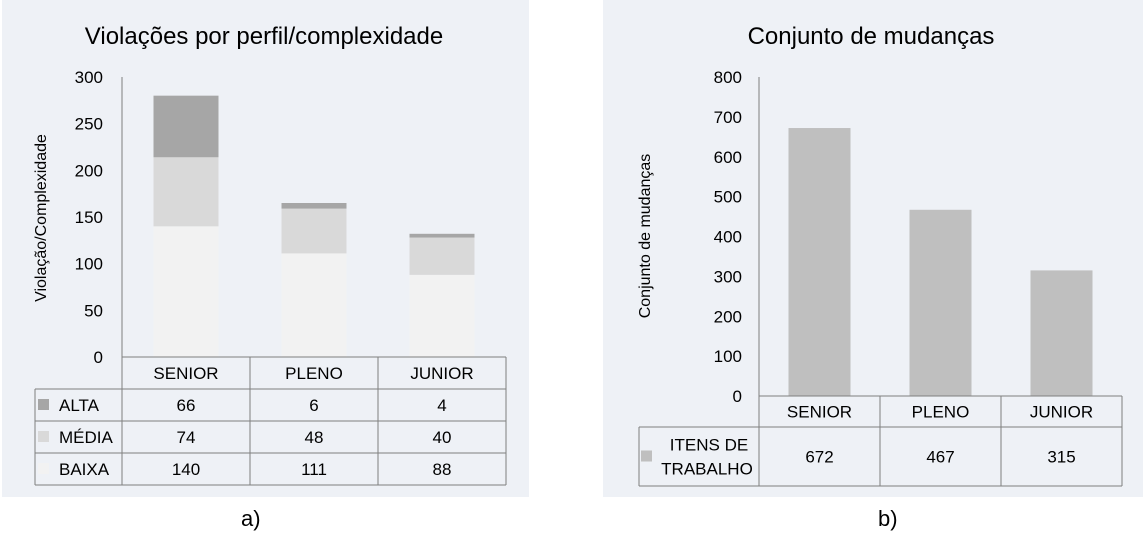 The width and height of the screenshot is (1143, 553). Describe the element at coordinates (819, 457) in the screenshot. I see `data-label: 672` at that location.